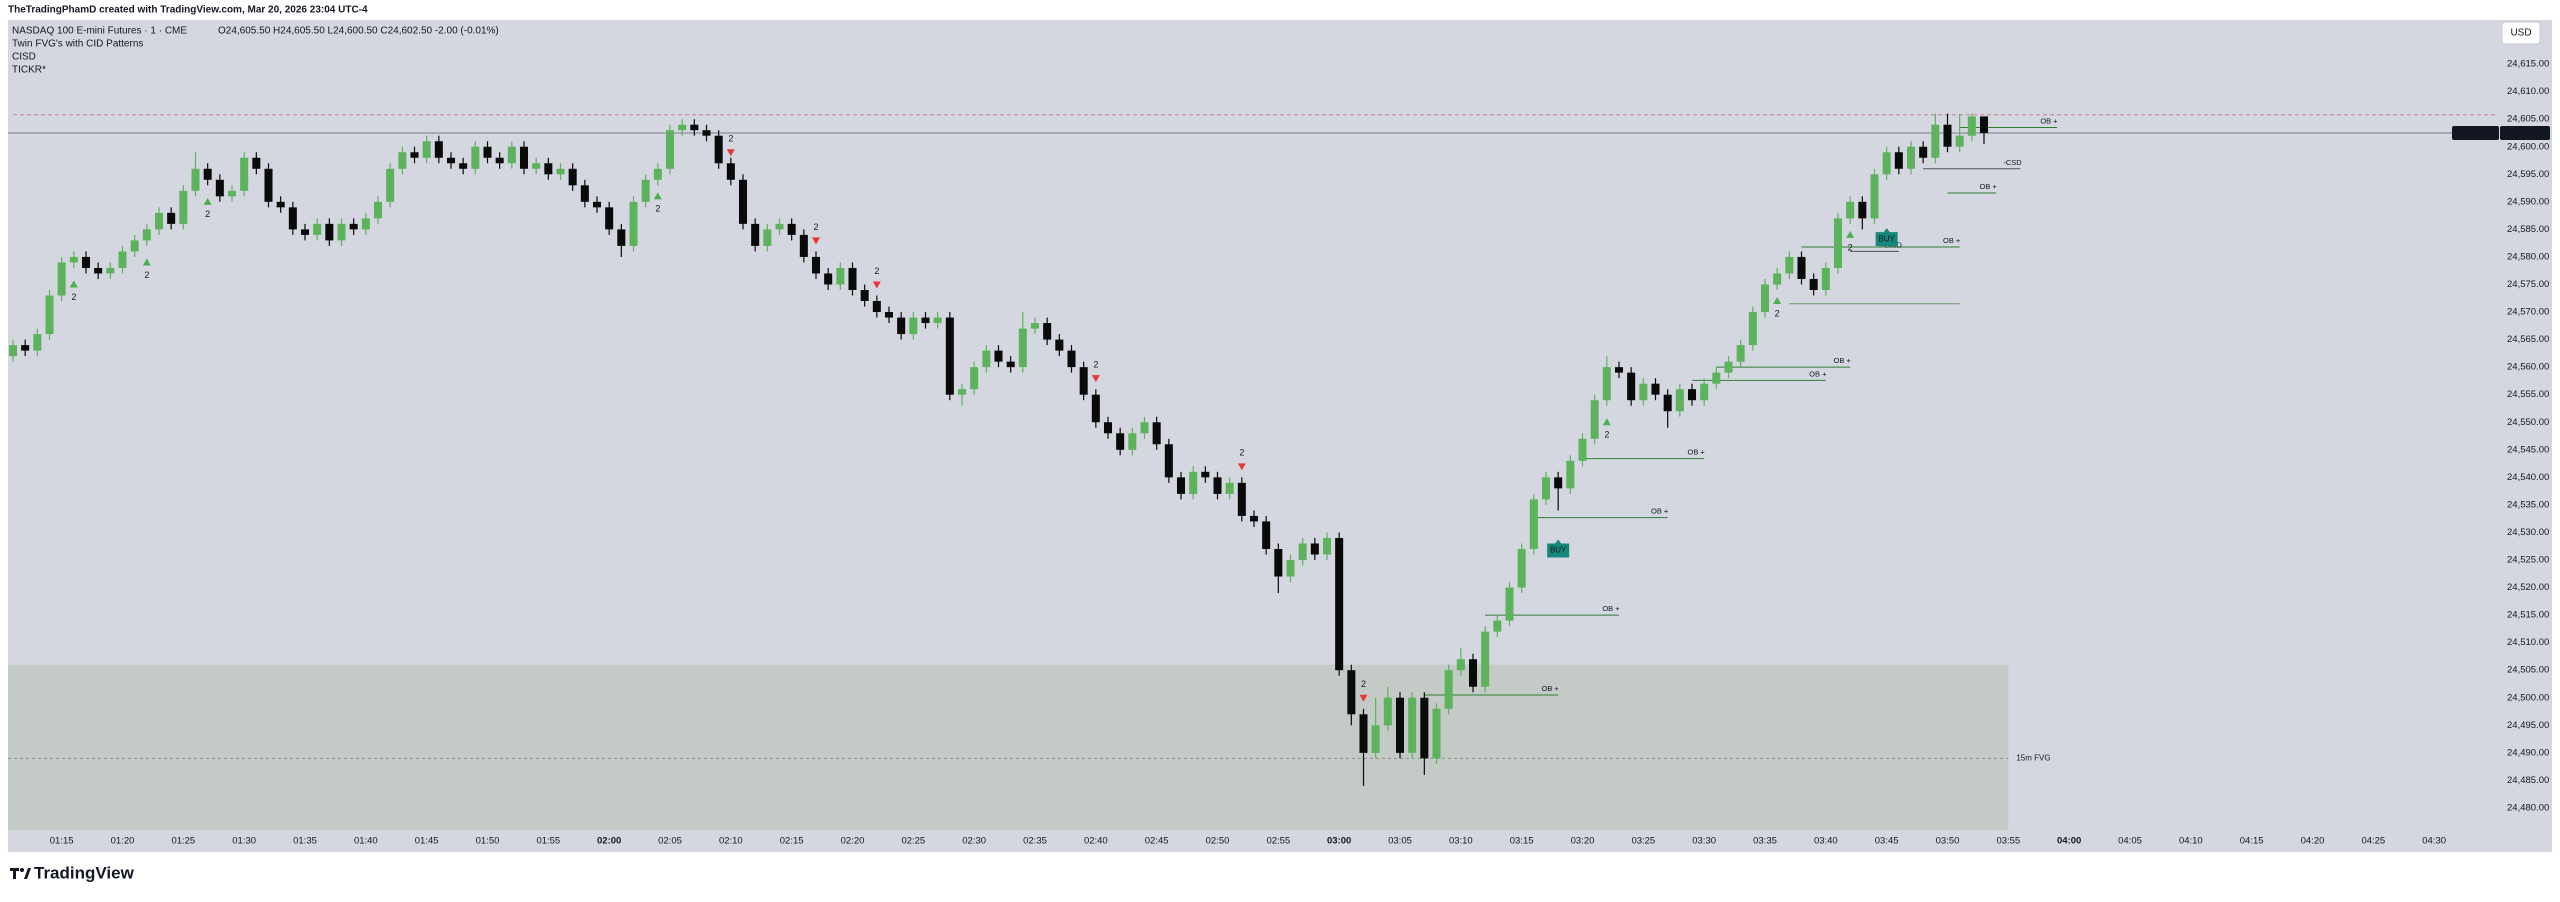 The width and height of the screenshot is (2560, 902). What do you see at coordinates (2252, 841) in the screenshot?
I see `x-tick-label: 04:15` at bounding box center [2252, 841].